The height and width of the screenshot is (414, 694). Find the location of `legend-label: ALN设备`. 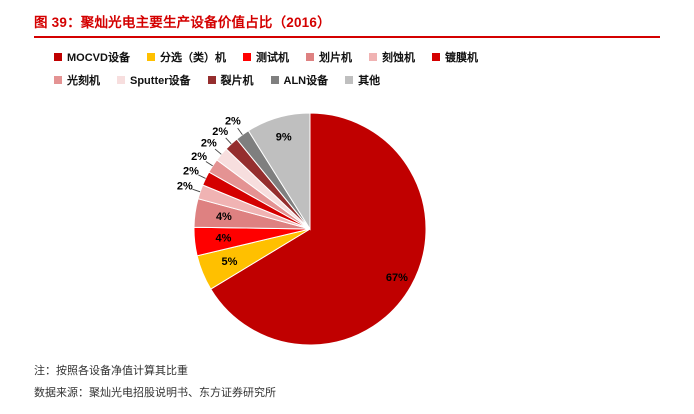

legend-label: ALN设备 is located at coordinates (306, 81).